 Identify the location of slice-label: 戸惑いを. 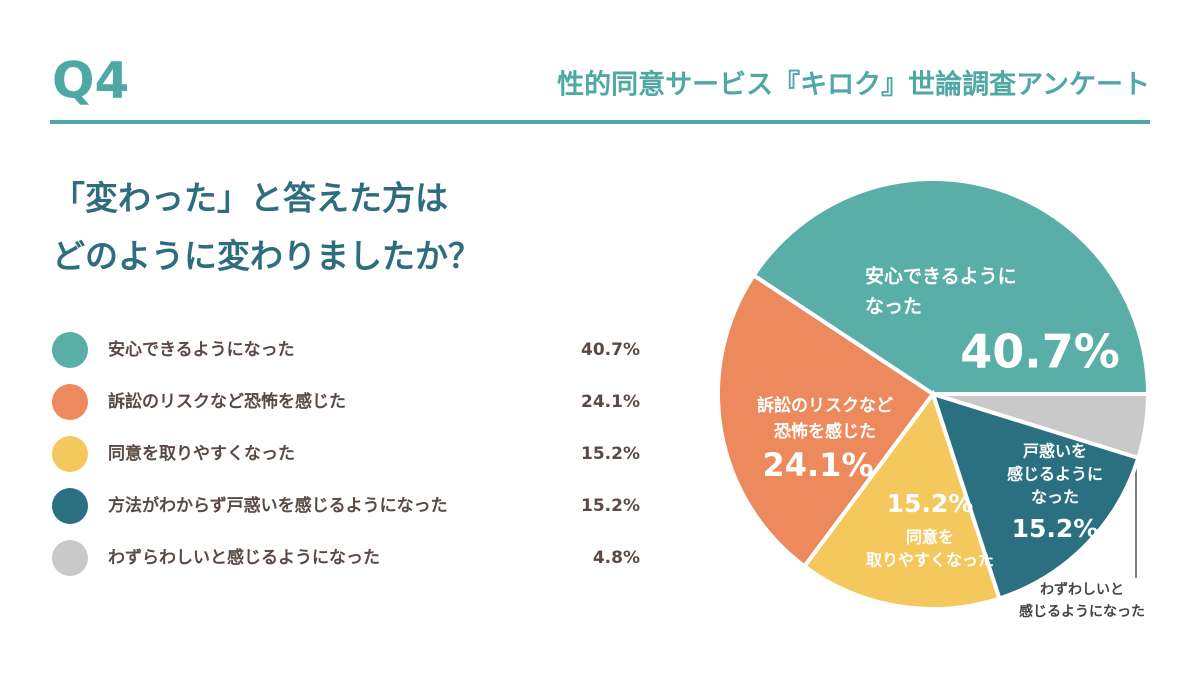
(1055, 451).